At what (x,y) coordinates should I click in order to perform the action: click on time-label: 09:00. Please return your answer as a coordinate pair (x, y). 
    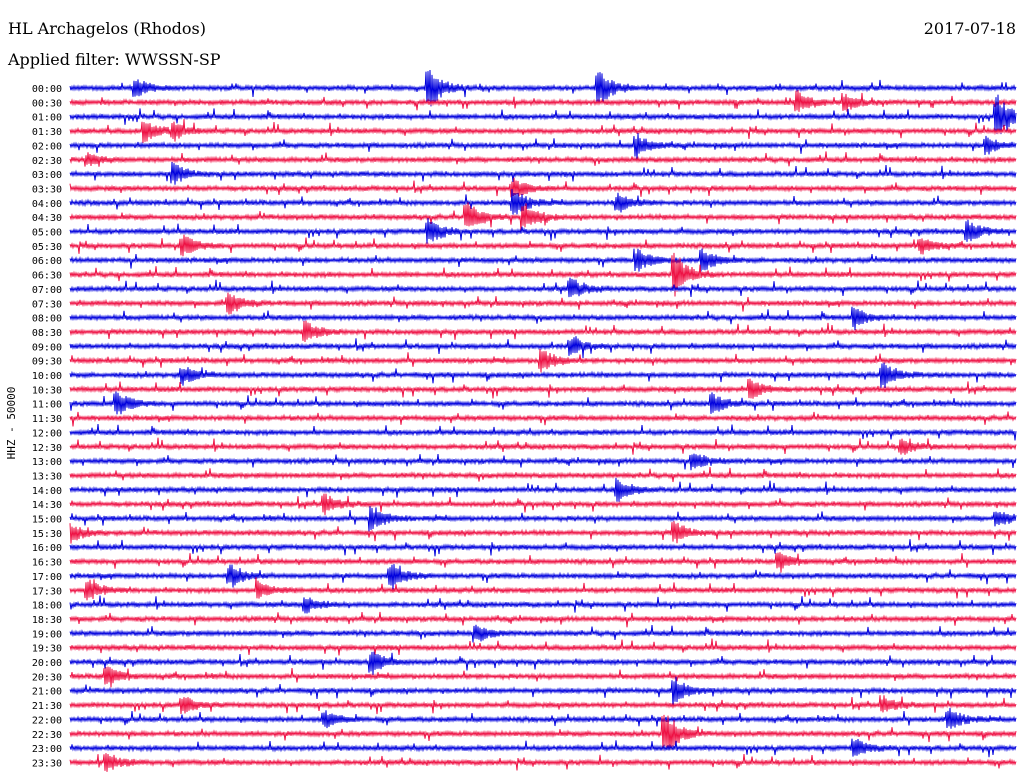
    Looking at the image, I should click on (47, 347).